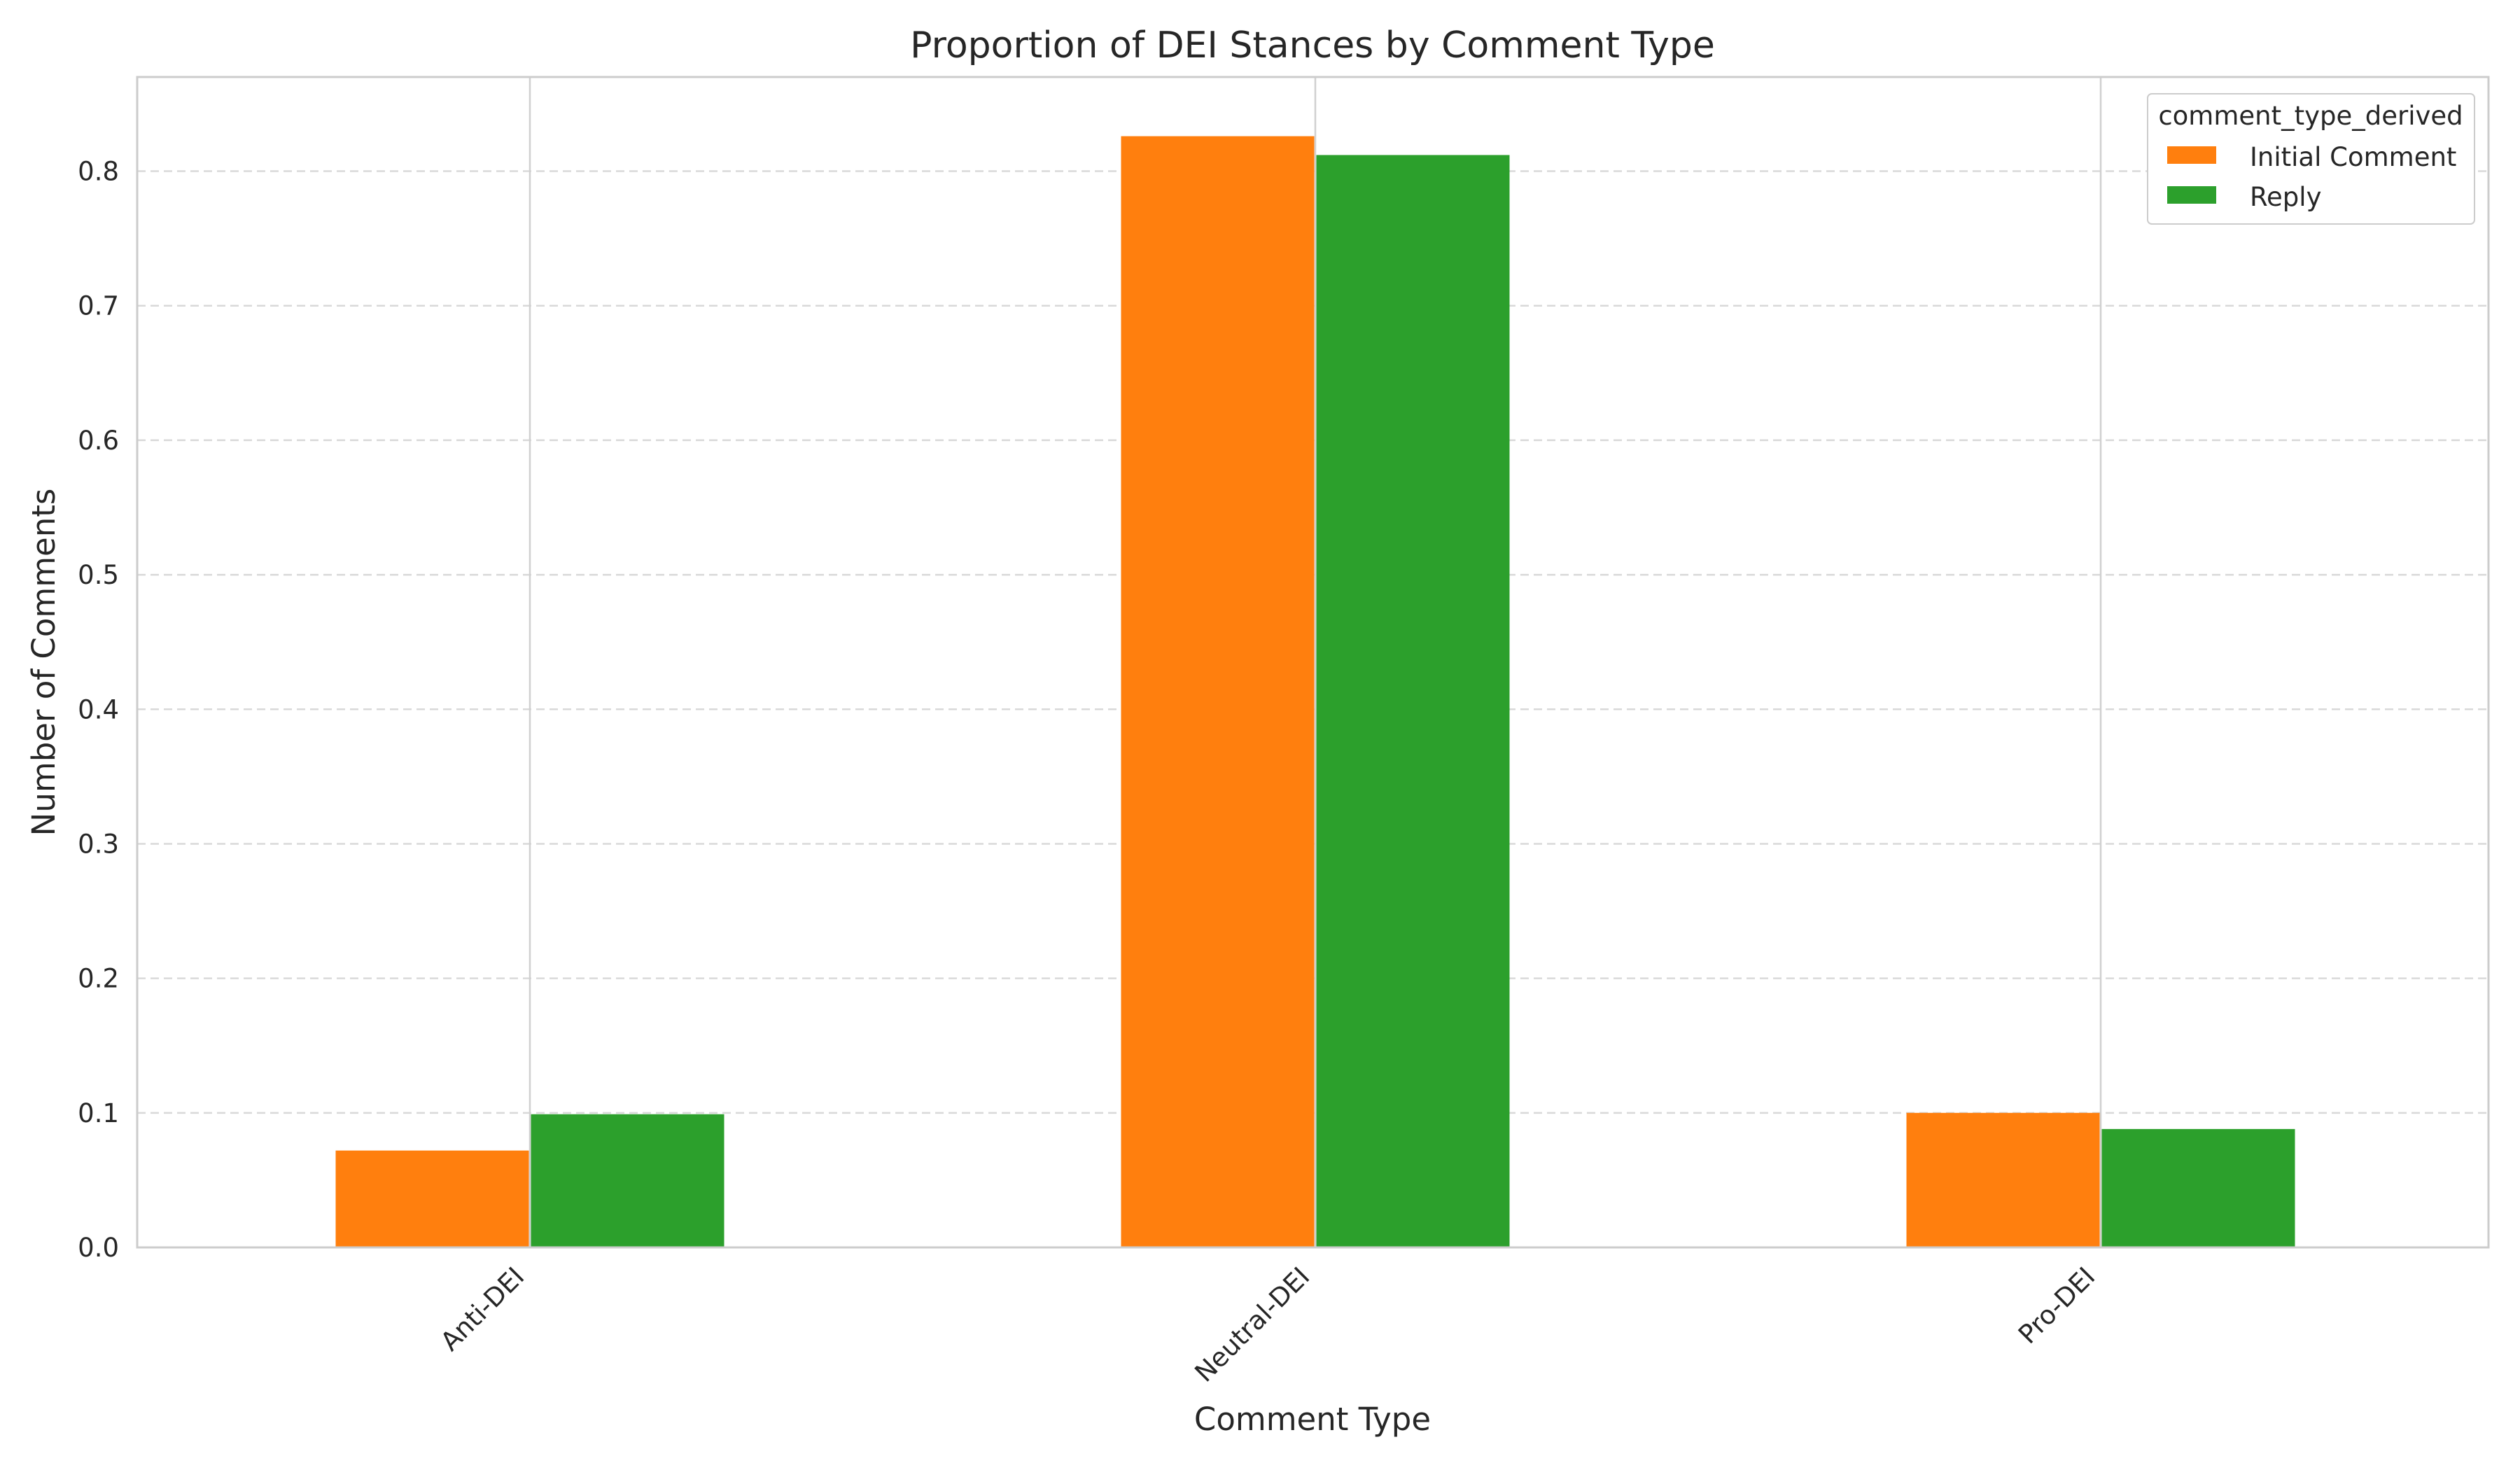 The width and height of the screenshot is (2520, 1470). Describe the element at coordinates (98, 1113) in the screenshot. I see `y-tick-label: 0.1` at that location.